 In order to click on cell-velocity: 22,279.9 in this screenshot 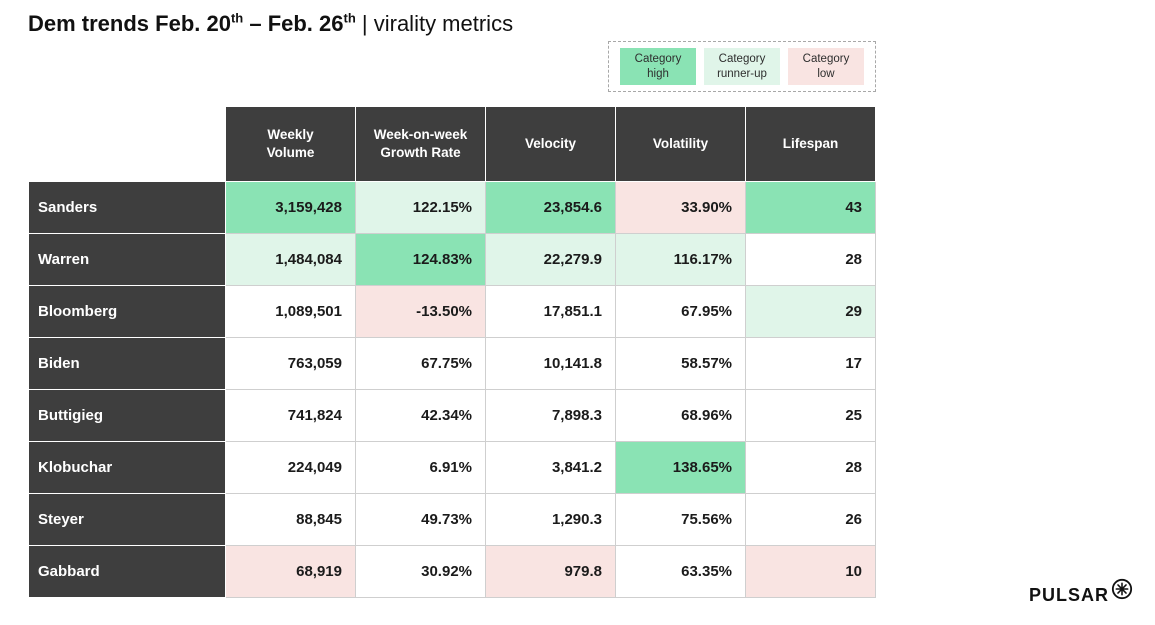, I will do `click(550, 259)`.